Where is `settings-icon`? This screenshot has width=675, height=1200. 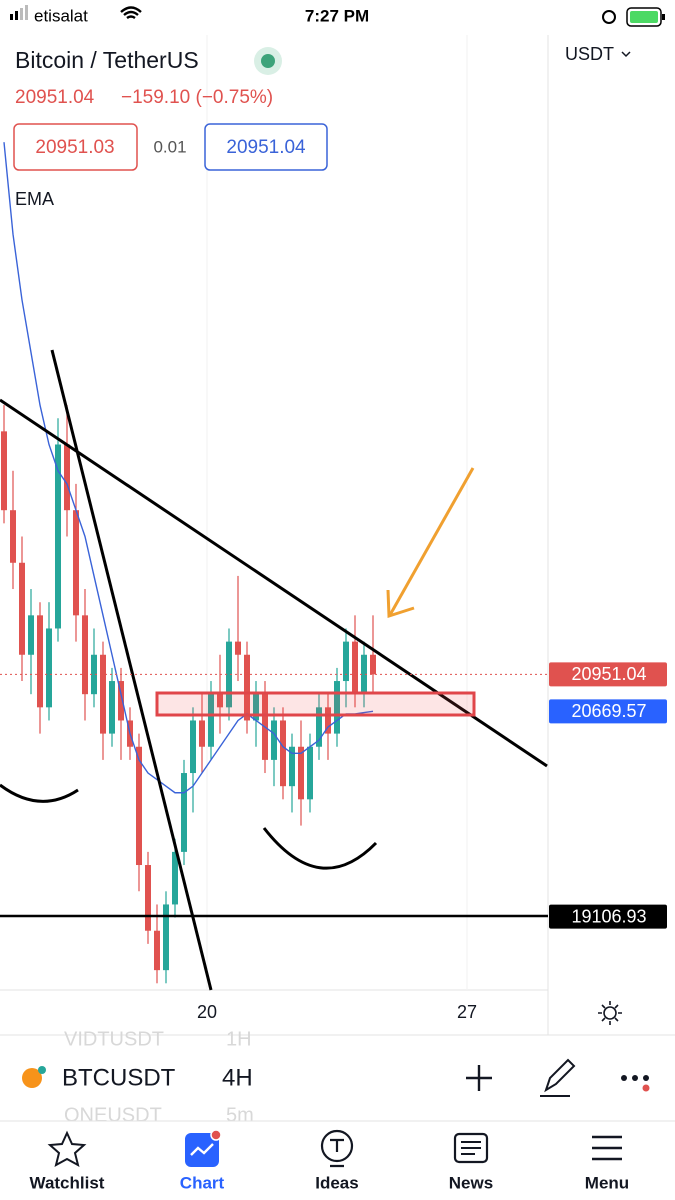 settings-icon is located at coordinates (610, 1013).